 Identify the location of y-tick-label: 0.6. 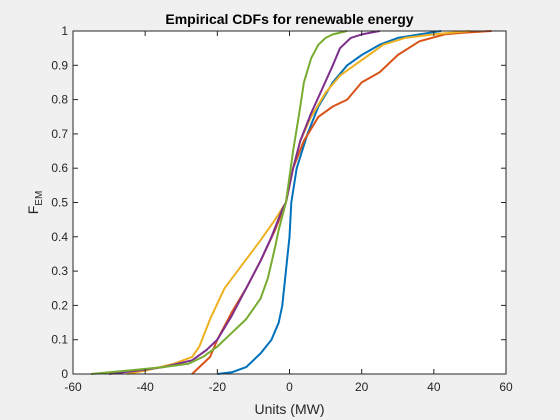
(59, 168).